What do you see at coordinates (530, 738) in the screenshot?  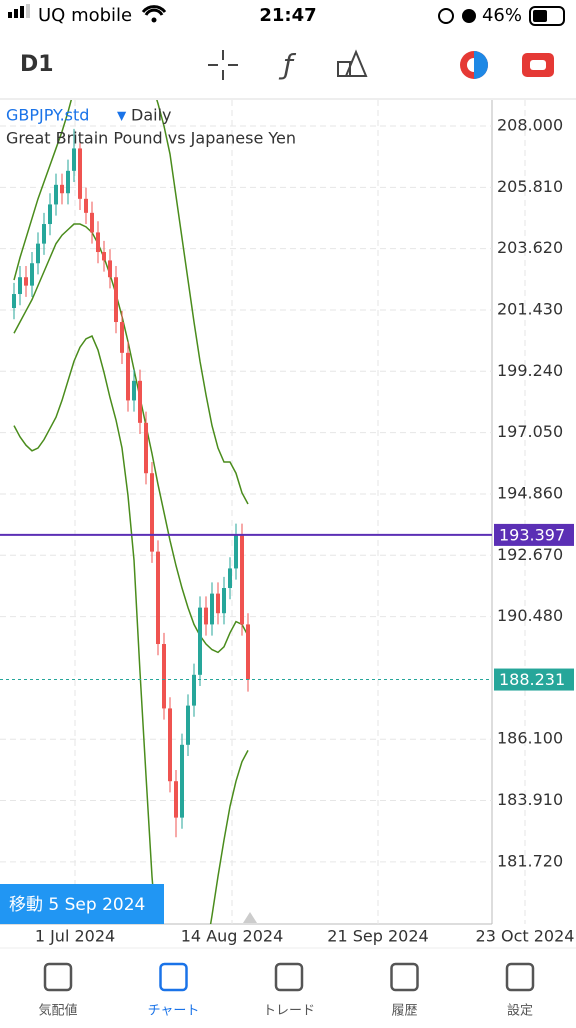 I see `y-tick-label: 186.100` at bounding box center [530, 738].